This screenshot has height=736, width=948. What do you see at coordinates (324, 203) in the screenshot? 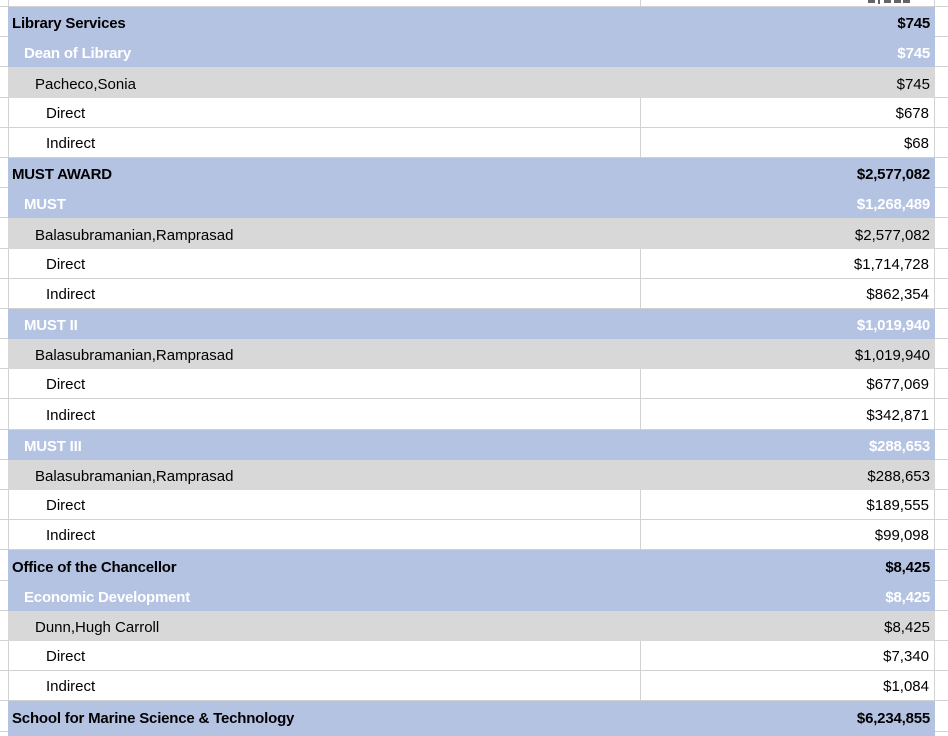
I see `label-cell: MUST` at bounding box center [324, 203].